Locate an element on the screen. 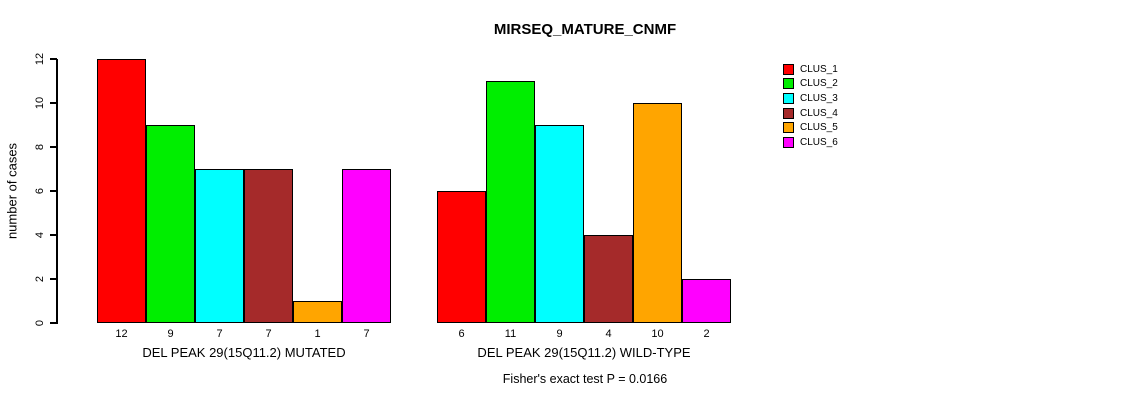  legend-label: CLUS_5 is located at coordinates (819, 128).